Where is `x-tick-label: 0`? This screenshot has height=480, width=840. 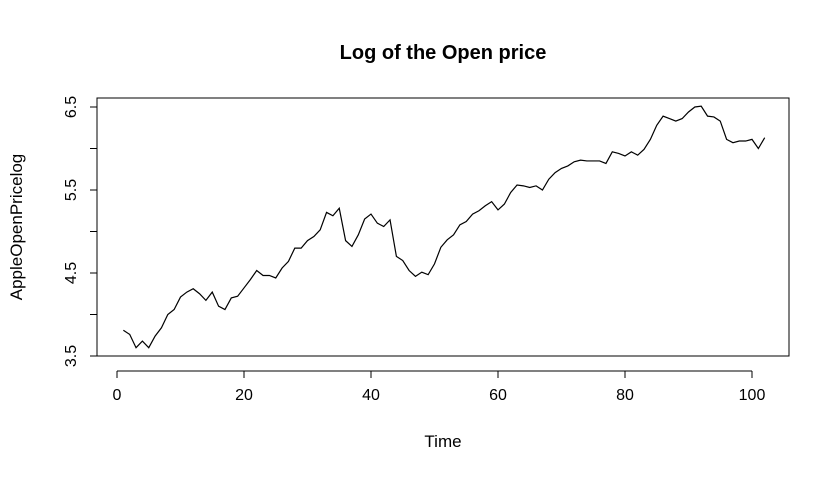 x-tick-label: 0 is located at coordinates (117, 395).